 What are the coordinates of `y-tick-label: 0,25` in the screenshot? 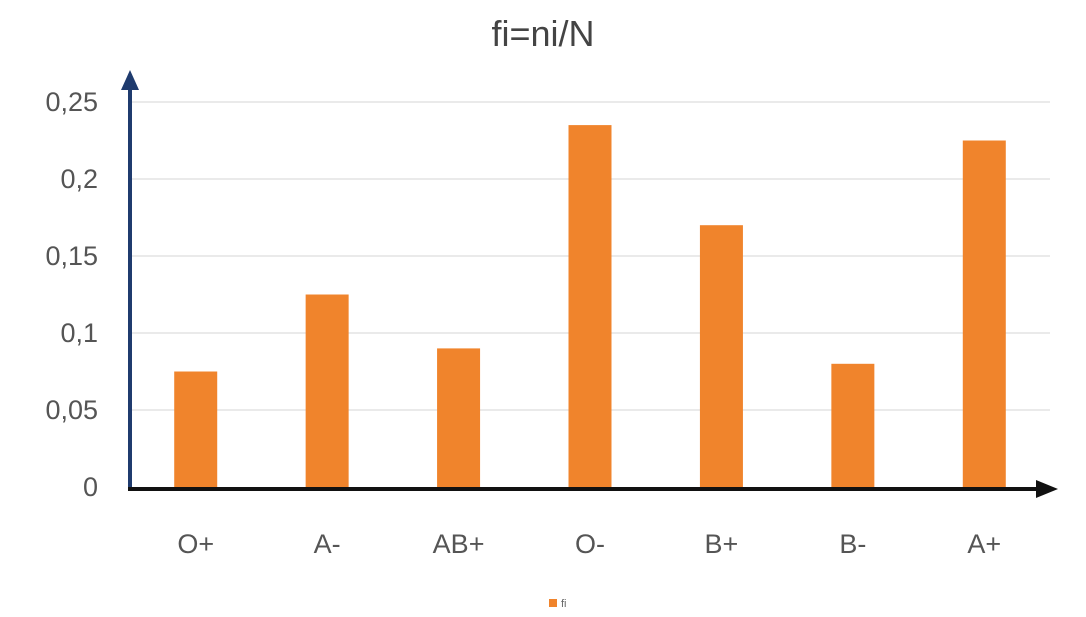 It's located at (71, 102).